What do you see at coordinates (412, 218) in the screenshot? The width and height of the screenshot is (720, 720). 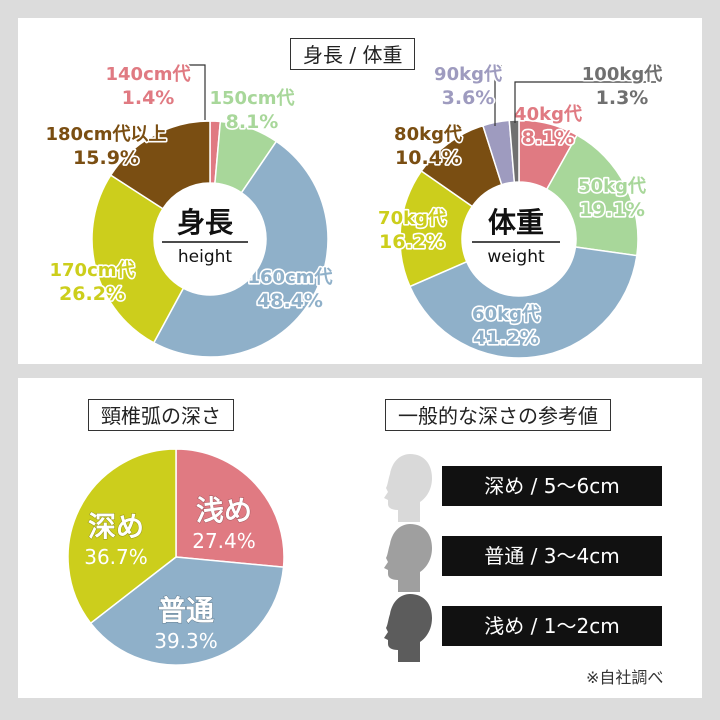 I see `weight-category-label-3: 70kg代` at bounding box center [412, 218].